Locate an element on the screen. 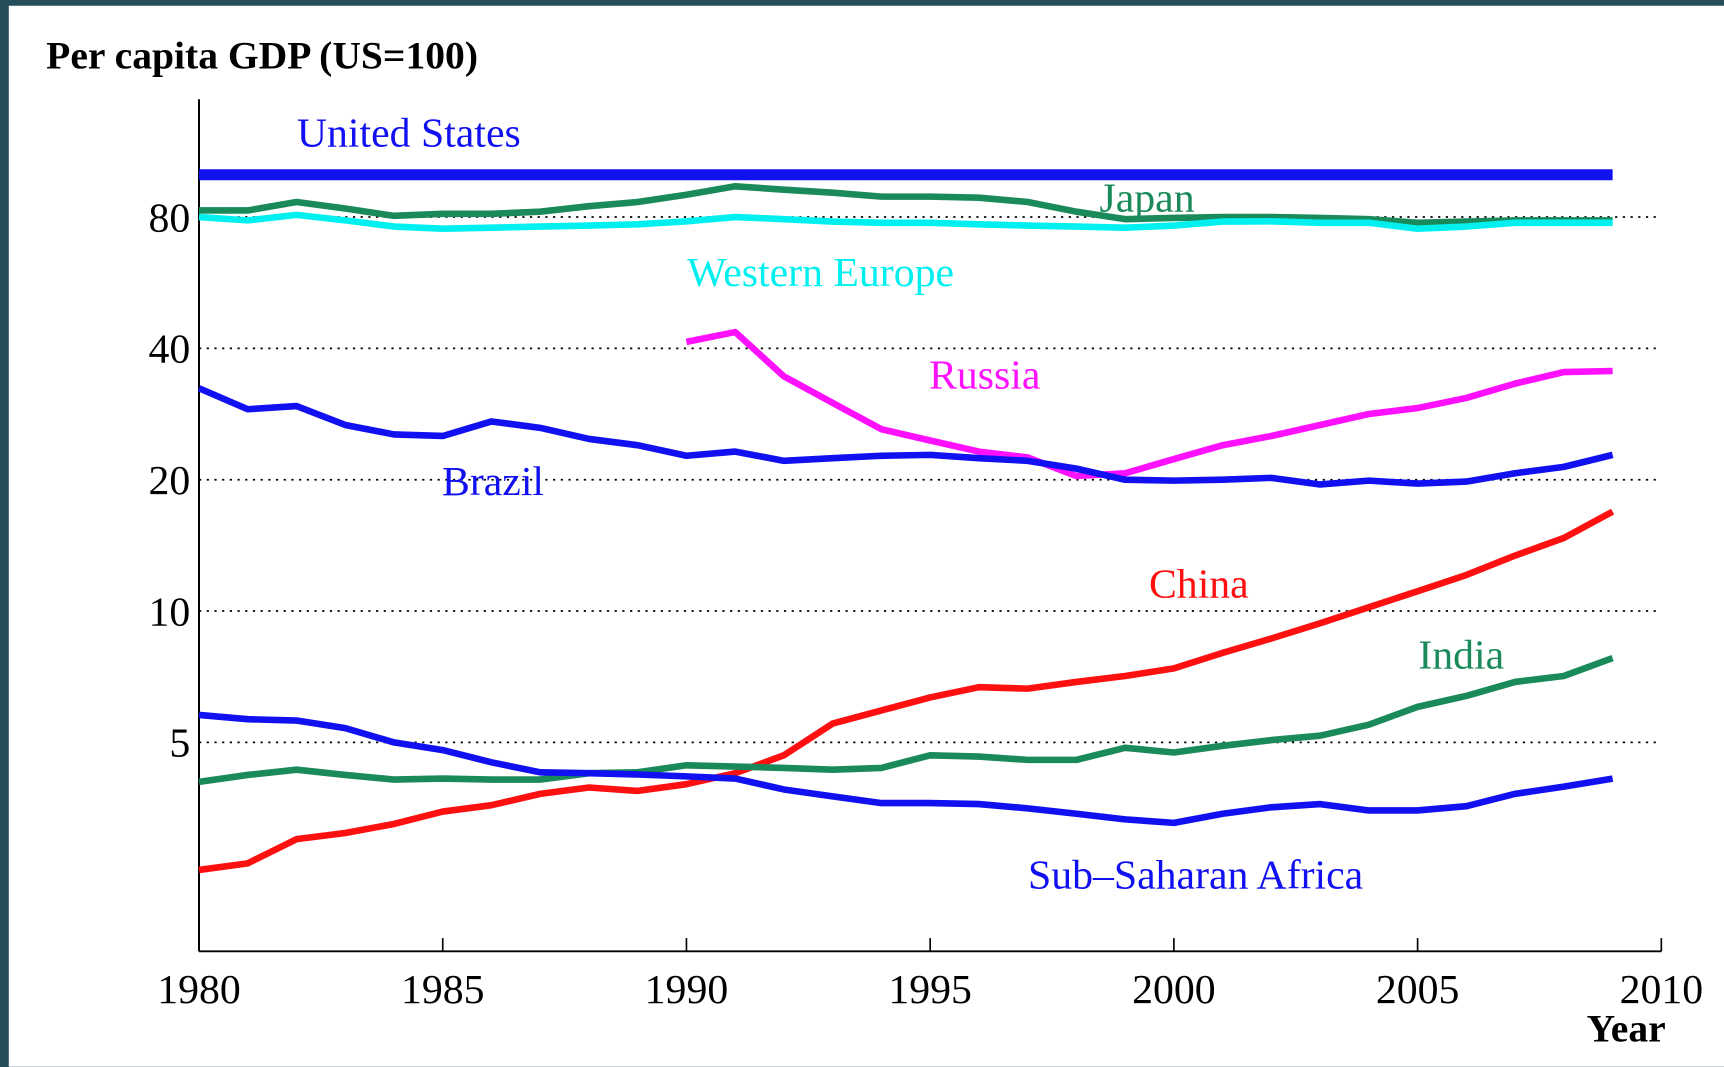 This screenshot has height=1067, width=1724. series-label: Western Europe is located at coordinates (820, 273).